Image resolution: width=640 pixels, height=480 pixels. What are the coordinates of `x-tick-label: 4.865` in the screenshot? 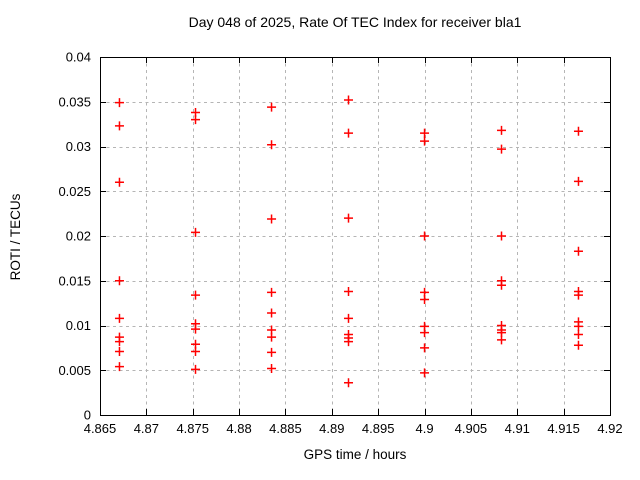 It's located at (100, 428).